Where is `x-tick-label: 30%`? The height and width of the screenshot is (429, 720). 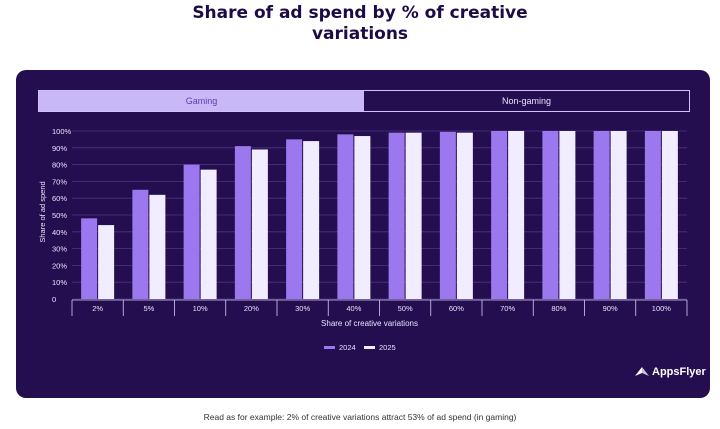 x-tick-label: 30% is located at coordinates (302, 308).